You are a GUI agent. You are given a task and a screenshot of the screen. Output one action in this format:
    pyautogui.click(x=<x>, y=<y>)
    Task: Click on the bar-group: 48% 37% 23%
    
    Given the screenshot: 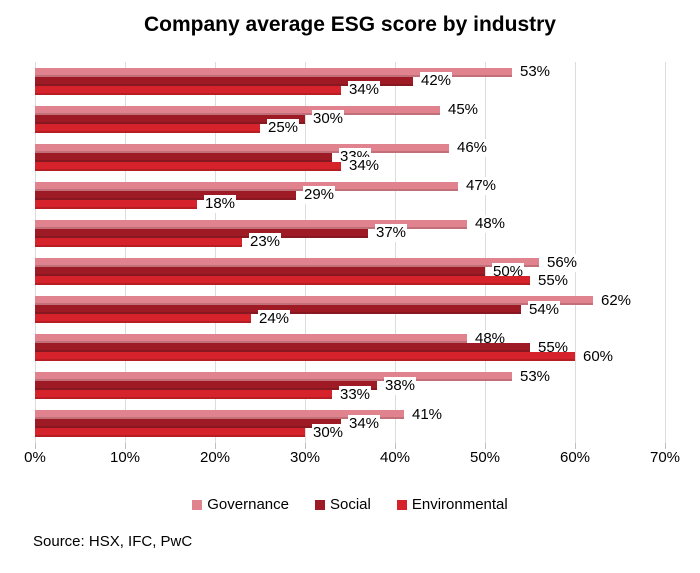 What is the action you would take?
    pyautogui.click(x=350, y=233)
    